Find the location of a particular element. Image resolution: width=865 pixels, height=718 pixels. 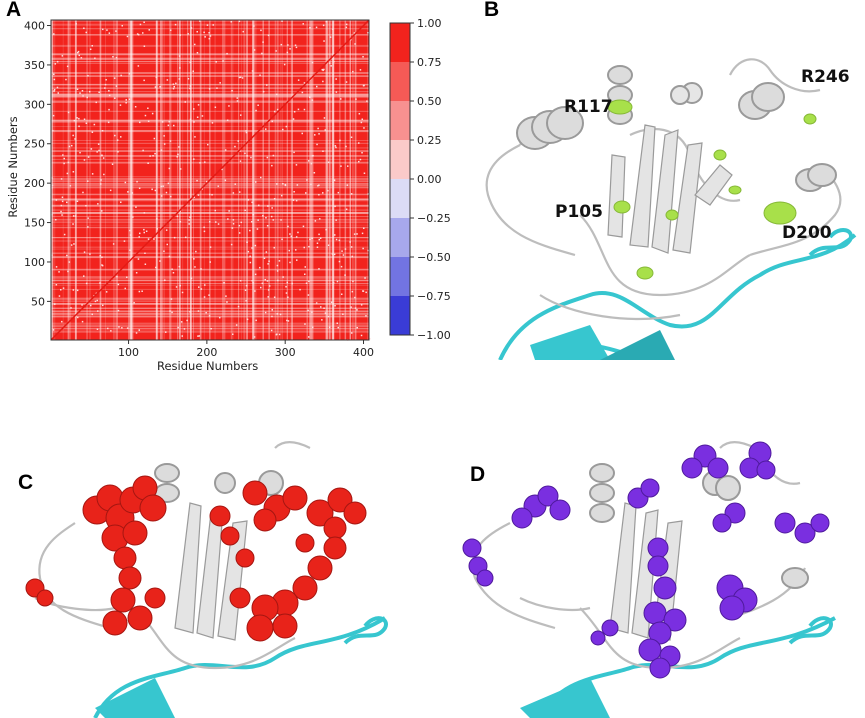

colorbar-tick-label: 0.50 is located at coordinates (429, 101).